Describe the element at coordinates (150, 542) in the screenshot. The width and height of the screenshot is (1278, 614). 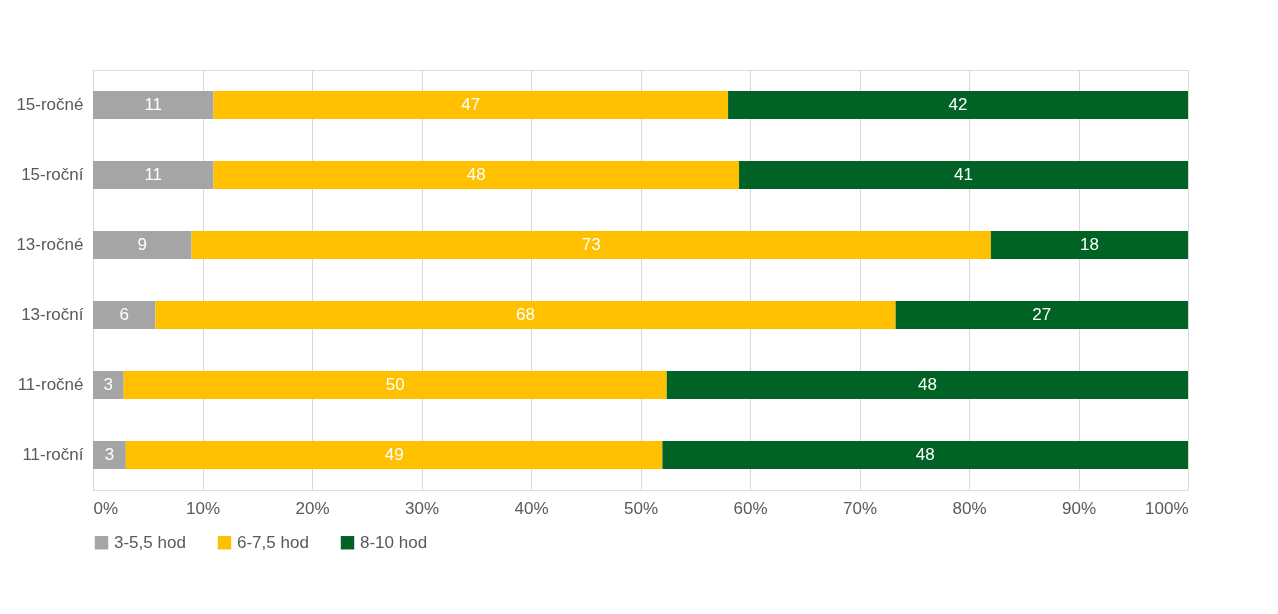
I see `legend-label: 3-5,5 hod` at that location.